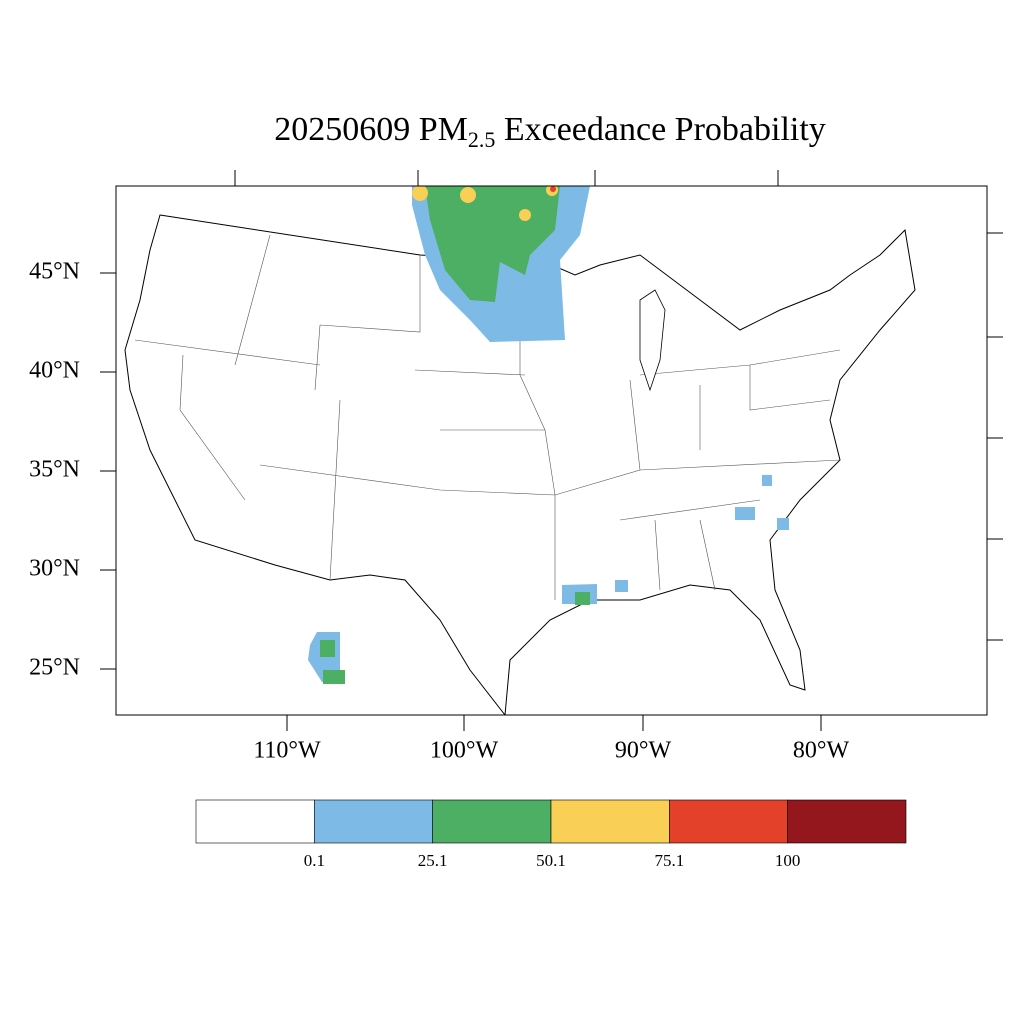 The image size is (1024, 1024). Describe the element at coordinates (482, 139) in the screenshot. I see `title-subscript: 2.5` at that location.